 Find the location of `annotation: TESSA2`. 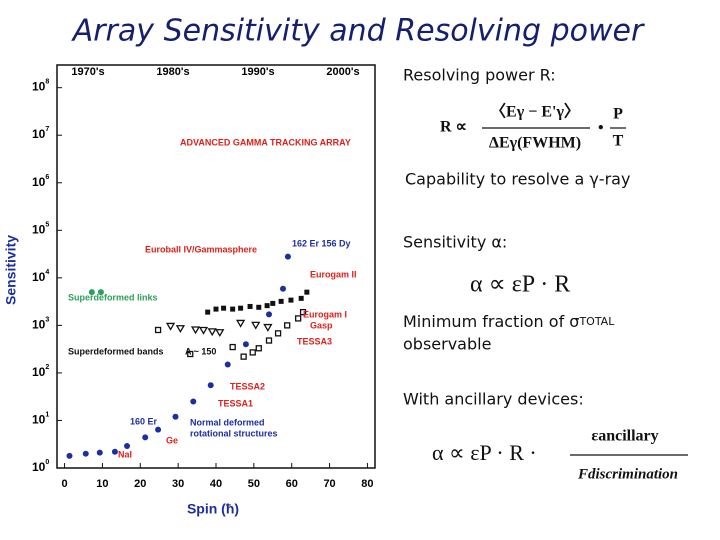

annotation: TESSA2 is located at coordinates (247, 386).